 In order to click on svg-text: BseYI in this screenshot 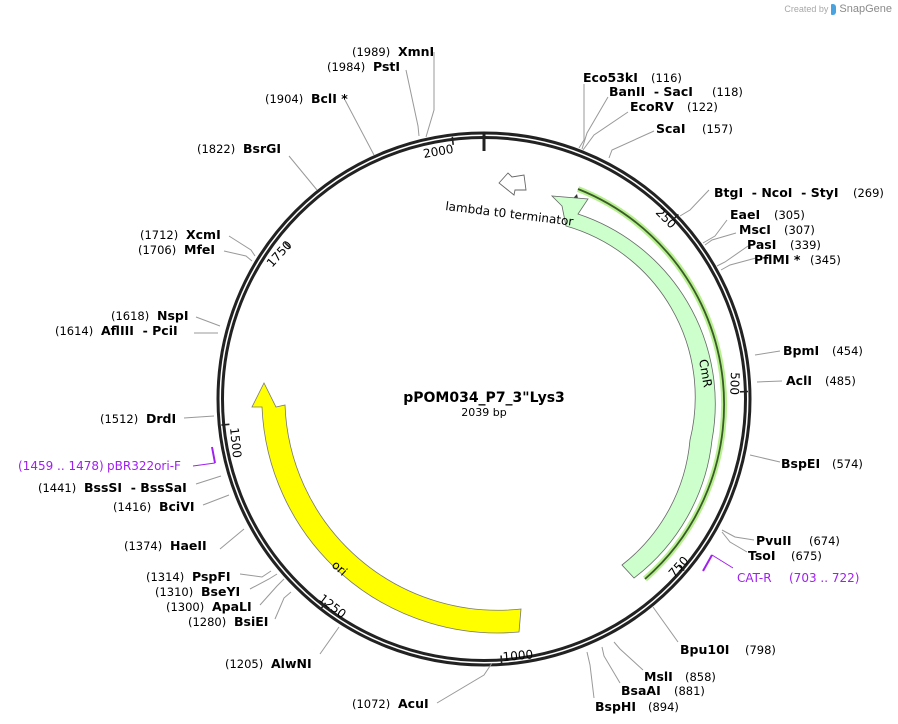, I will do `click(220, 591)`.